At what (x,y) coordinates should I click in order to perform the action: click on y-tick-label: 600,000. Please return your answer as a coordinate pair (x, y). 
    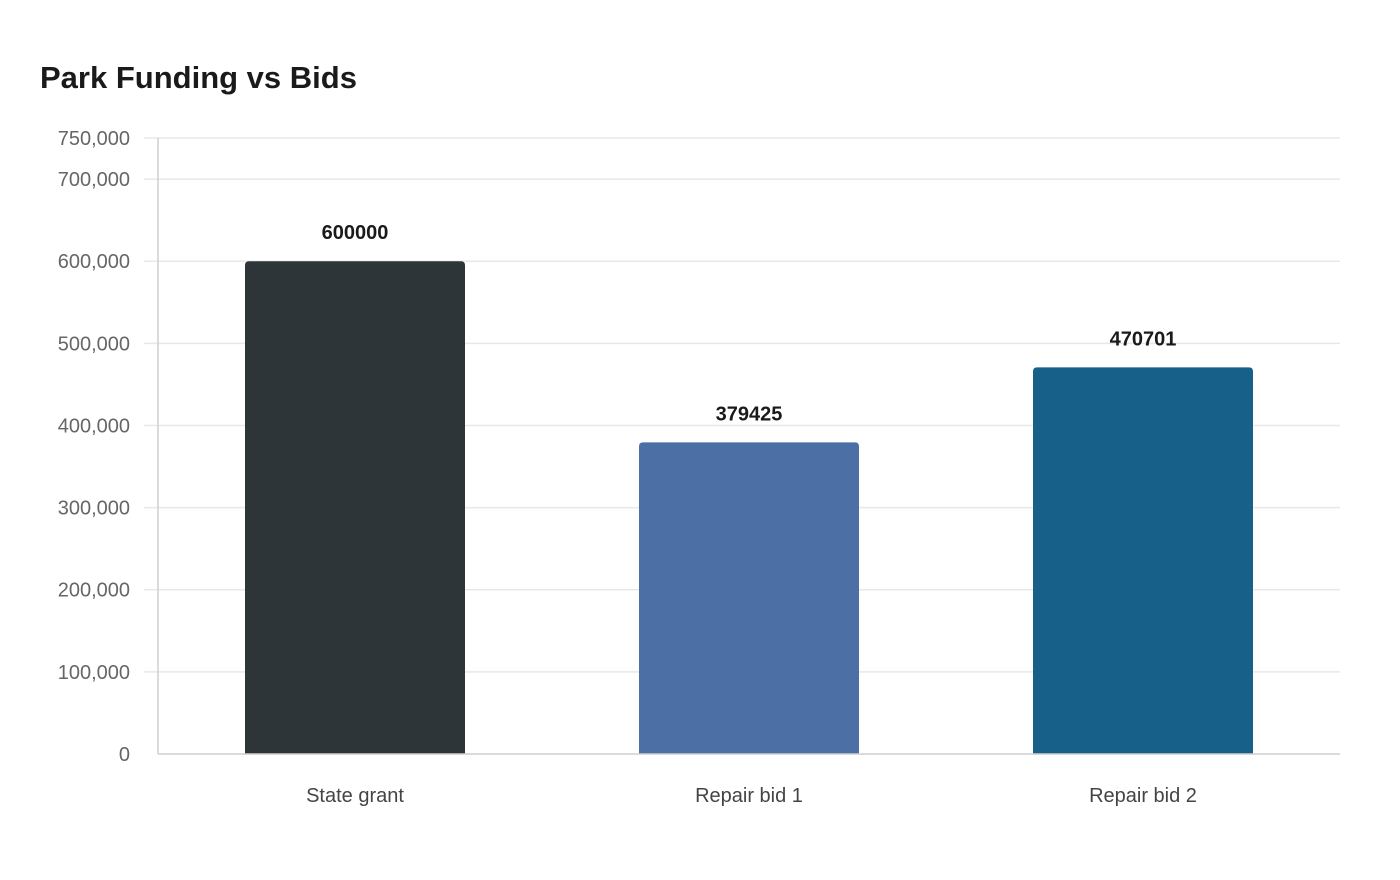
    Looking at the image, I should click on (94, 262).